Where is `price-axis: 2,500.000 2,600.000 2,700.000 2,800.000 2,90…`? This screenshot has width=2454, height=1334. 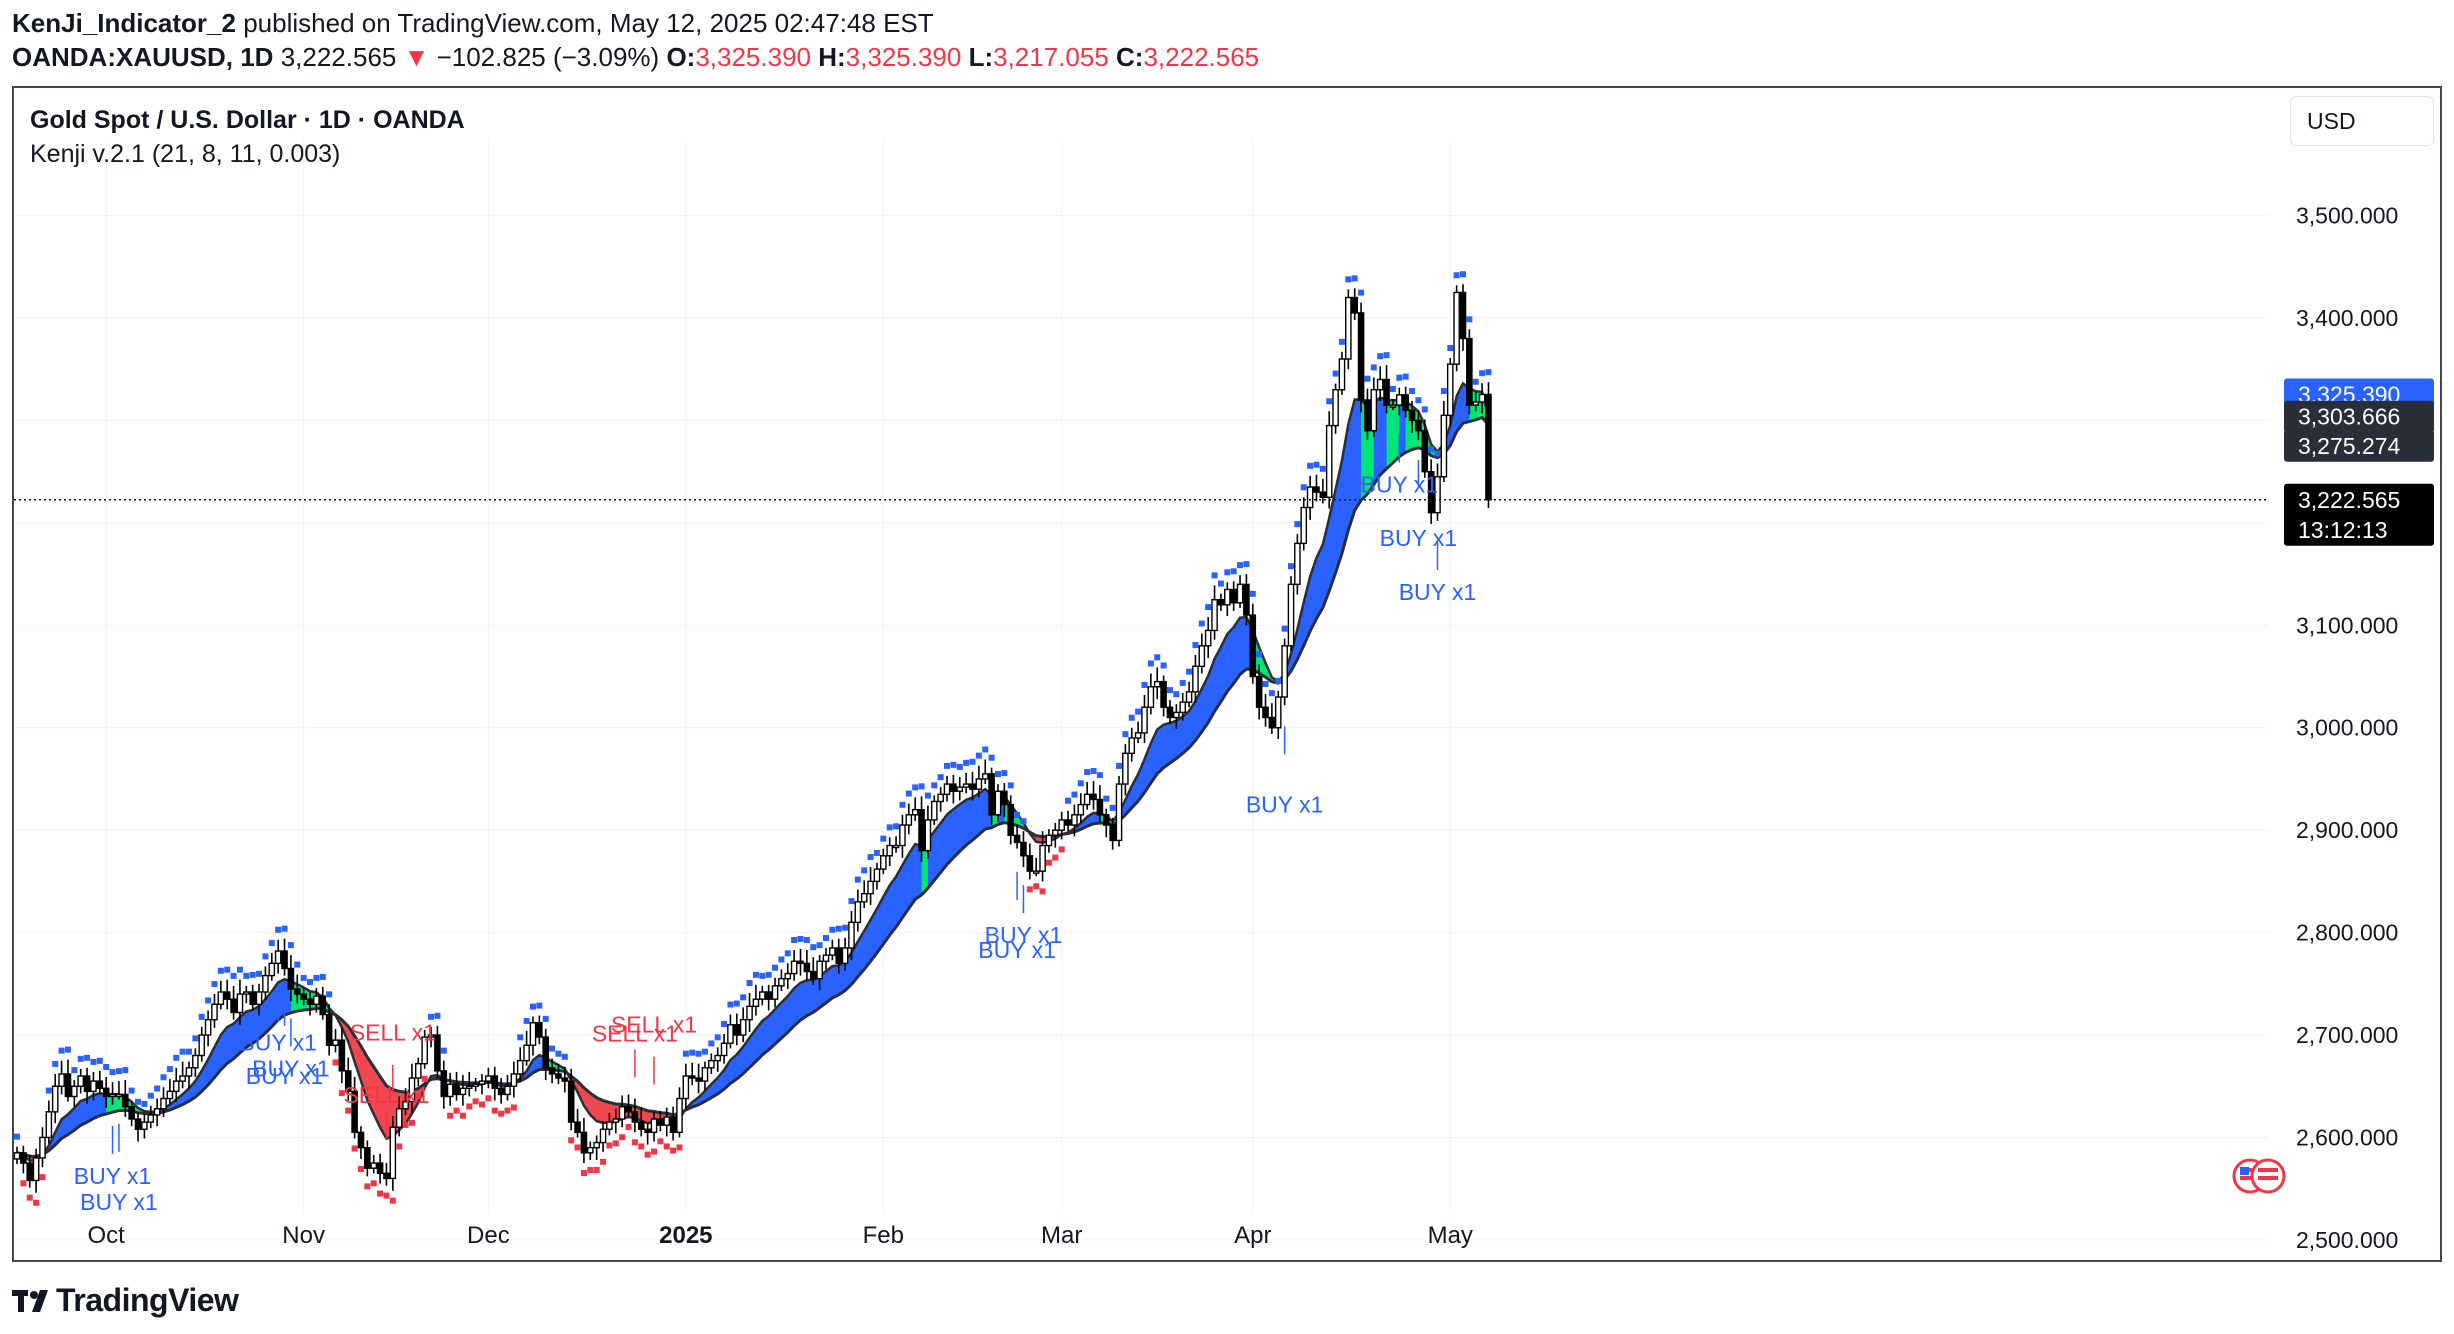
price-axis: 2,500.000 2,600.000 2,700.000 2,800.000 2,90… is located at coordinates (2347, 728).